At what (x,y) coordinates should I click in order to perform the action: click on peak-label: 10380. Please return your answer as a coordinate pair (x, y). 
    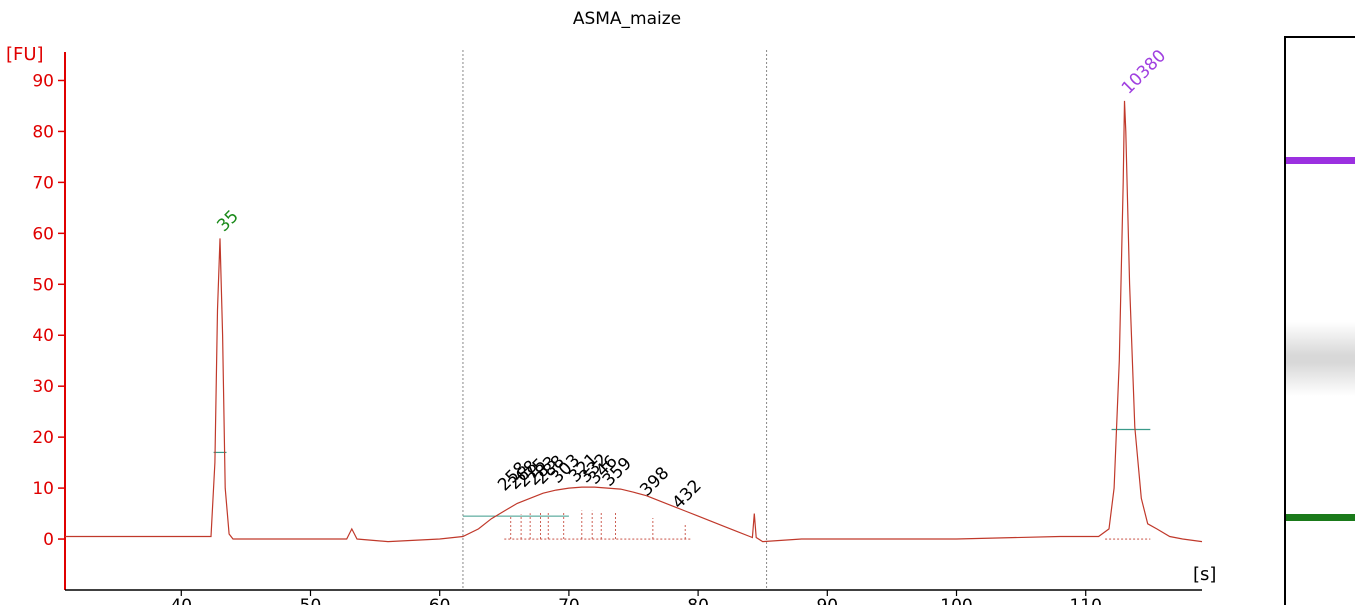
    Looking at the image, I should click on (1144, 72).